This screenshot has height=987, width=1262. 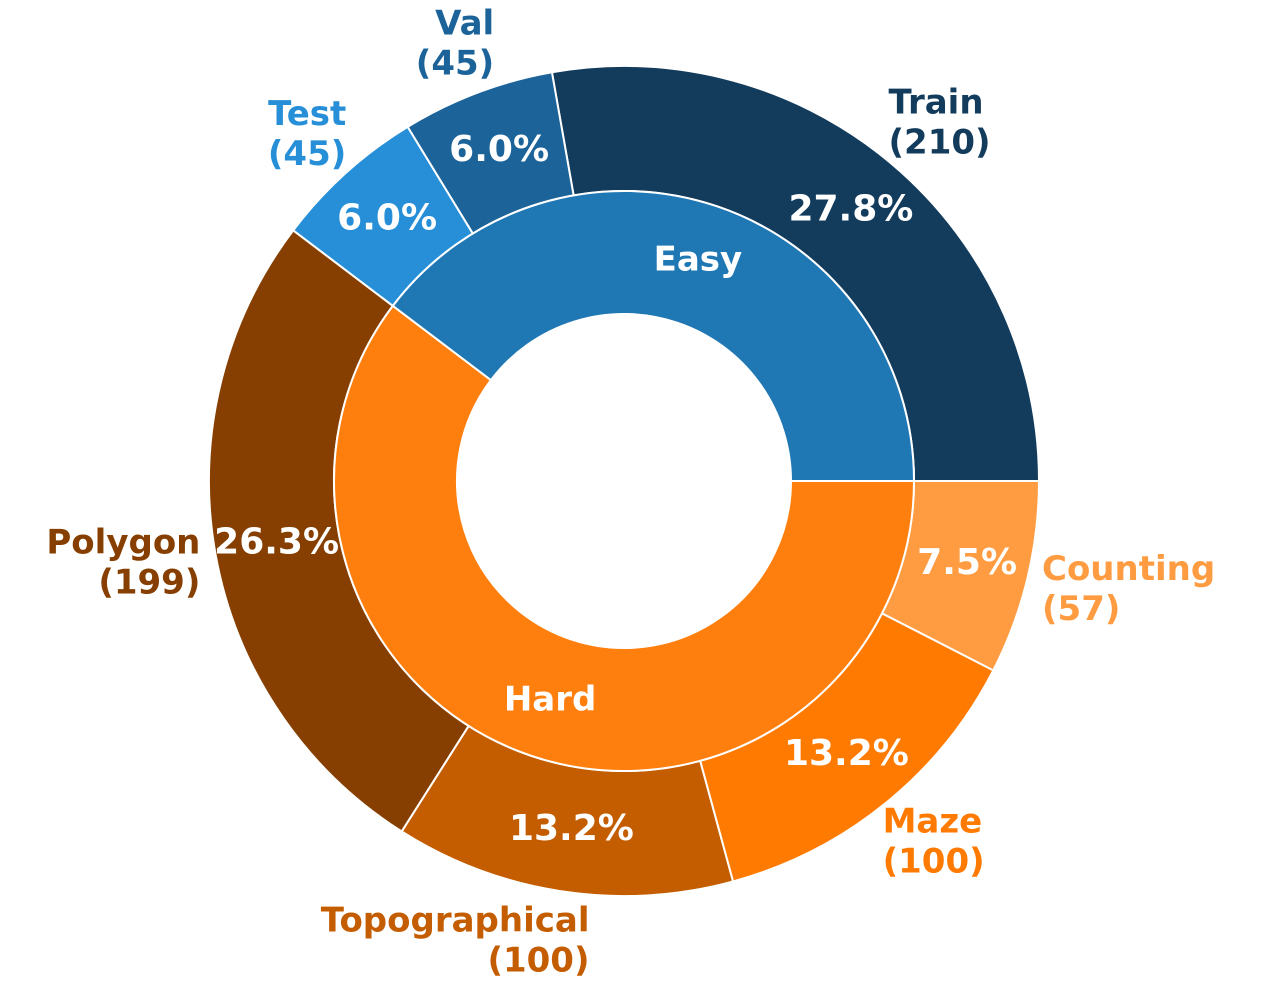 What do you see at coordinates (387, 217) in the screenshot?
I see `percent-label-test: 6.0%` at bounding box center [387, 217].